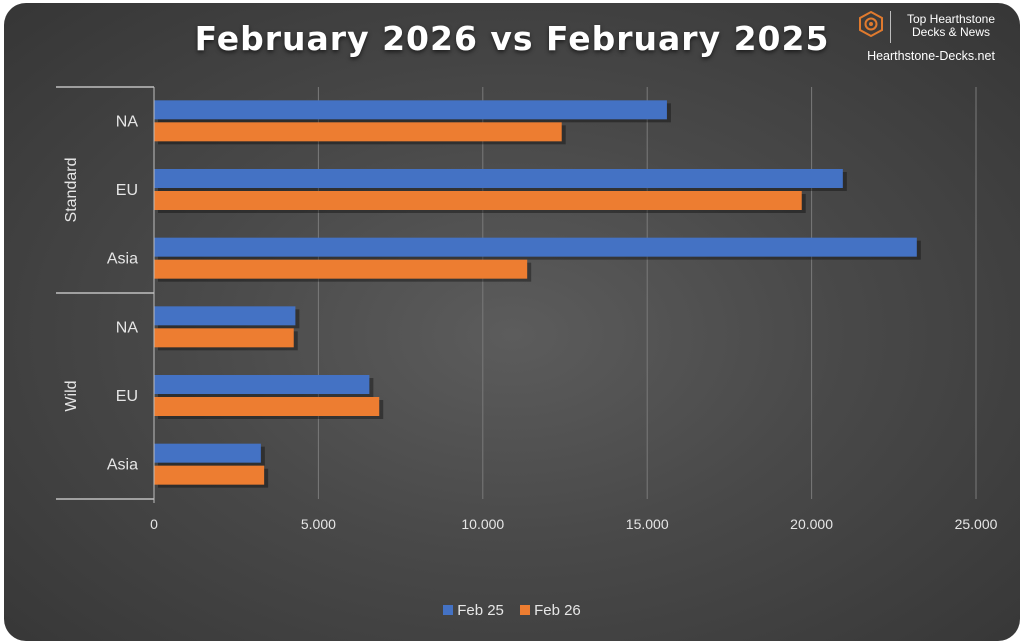 This screenshot has height=644, width=1024. What do you see at coordinates (931, 56) in the screenshot?
I see `brand-url: Hearthstone-Decks.net` at bounding box center [931, 56].